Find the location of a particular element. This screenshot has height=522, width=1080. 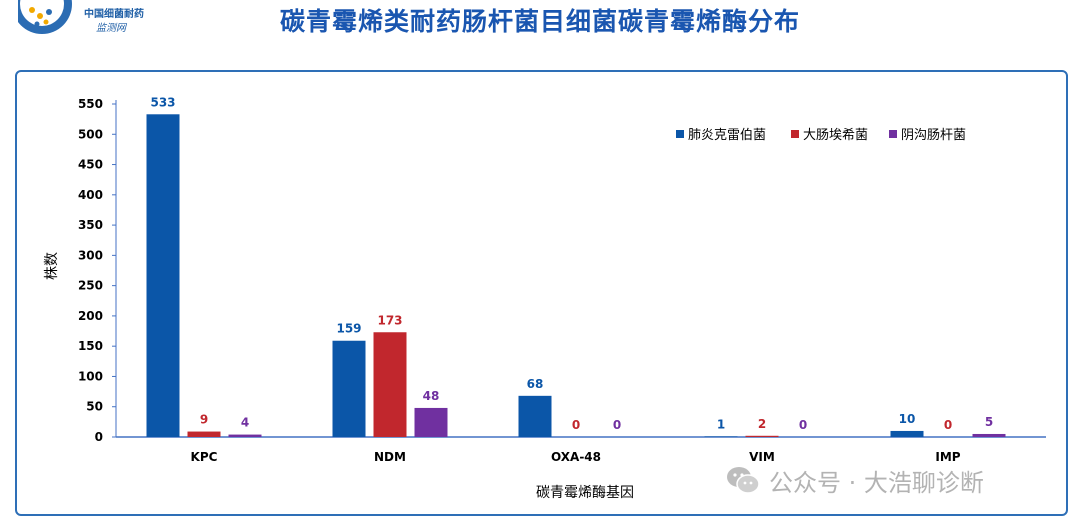

x-axis: KPC NDM OXA-48 VIM IMP is located at coordinates (581, 450).